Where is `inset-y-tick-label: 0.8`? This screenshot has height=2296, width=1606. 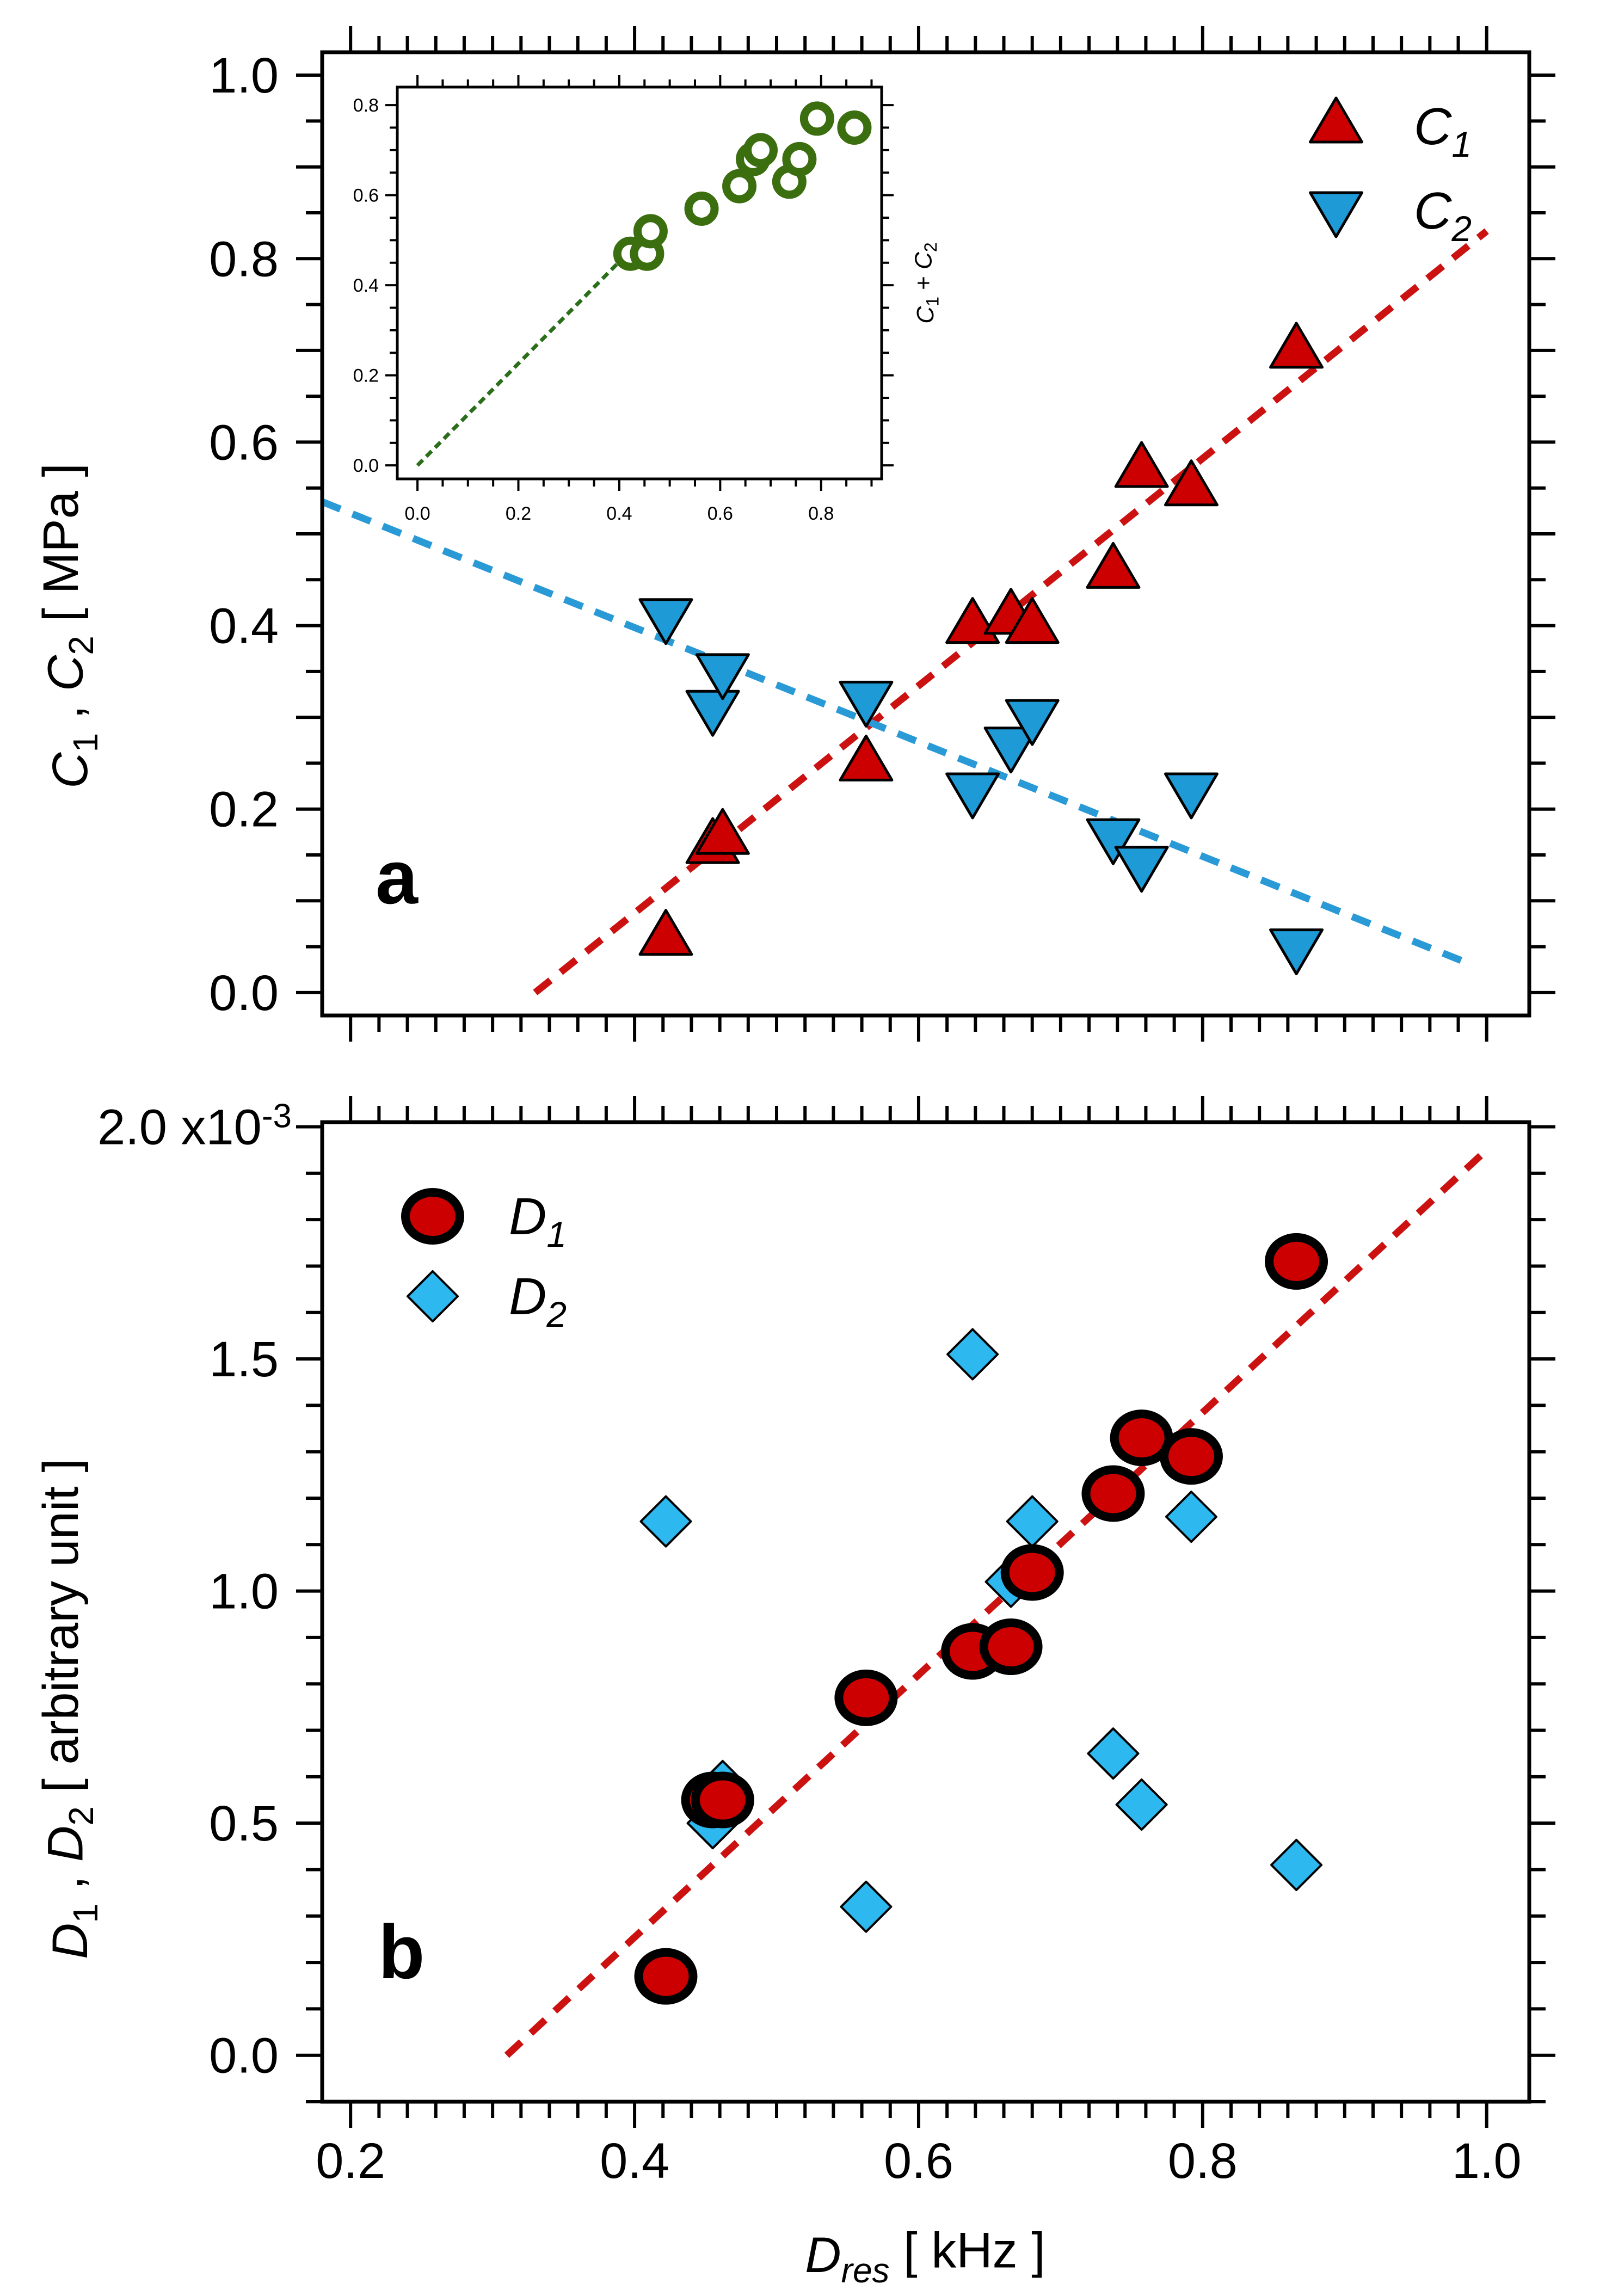 inset-y-tick-label: 0.8 is located at coordinates (366, 105).